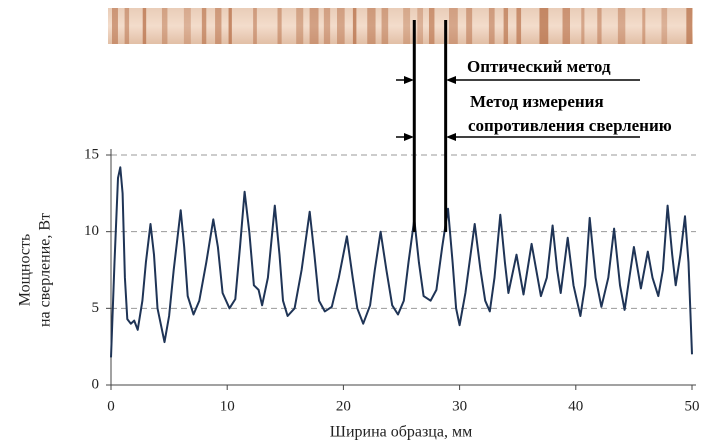  Describe the element at coordinates (692, 406) in the screenshot. I see `x-tick-label: 50` at that location.